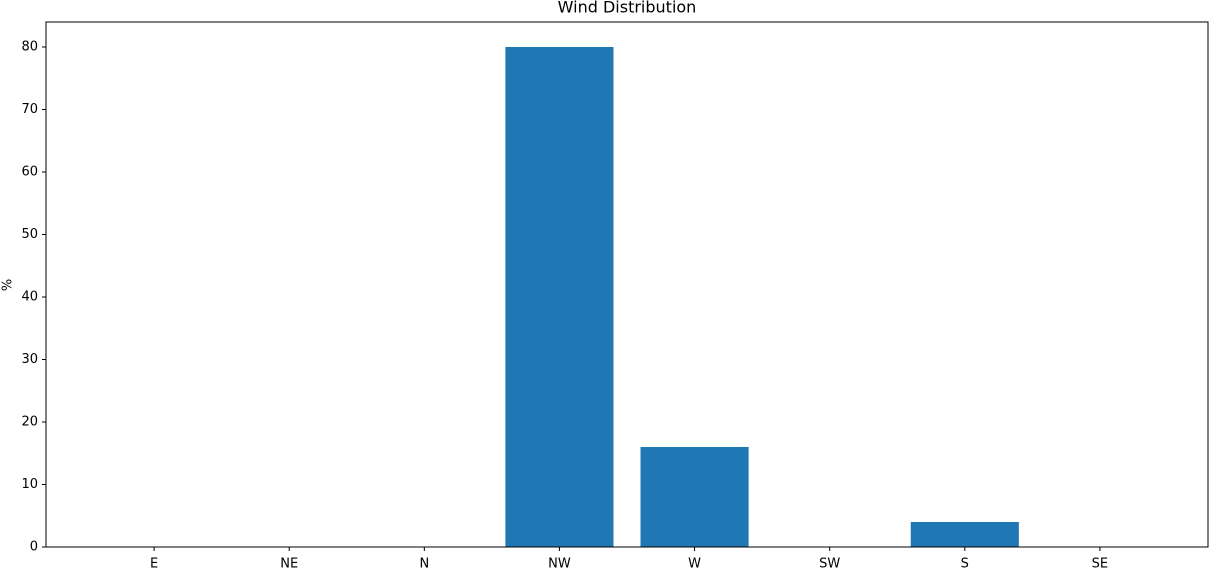 The image size is (1209, 571). I want to click on x-tick-label: NW, so click(559, 564).